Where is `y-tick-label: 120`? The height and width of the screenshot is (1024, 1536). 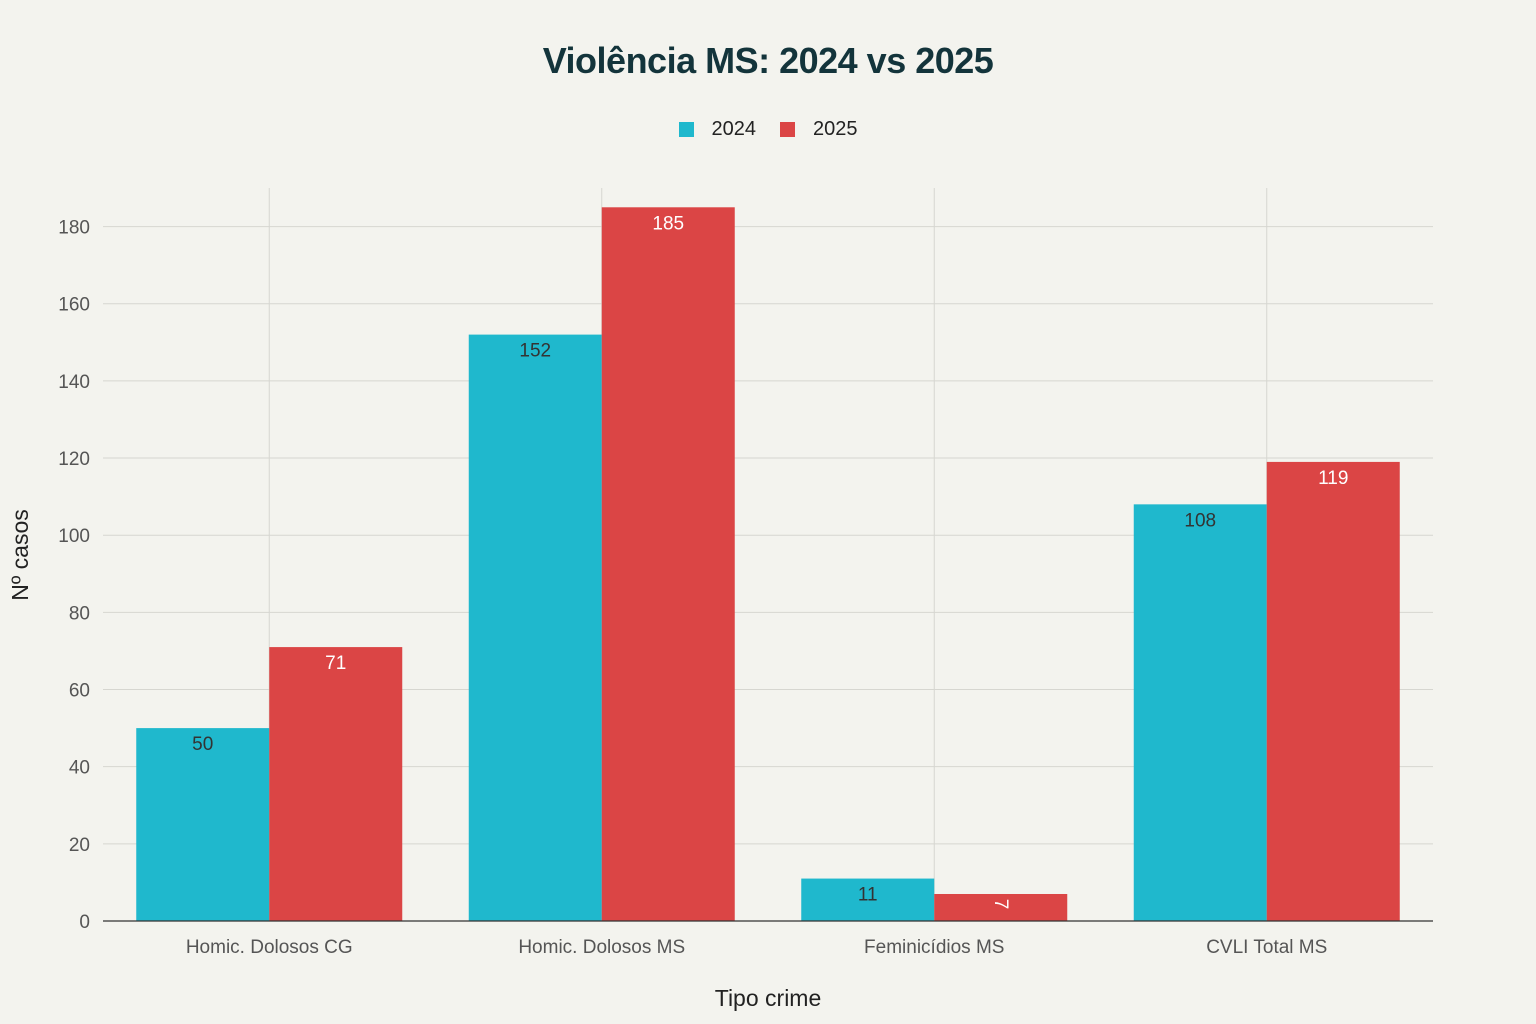
y-tick-label: 120 is located at coordinates (74, 459).